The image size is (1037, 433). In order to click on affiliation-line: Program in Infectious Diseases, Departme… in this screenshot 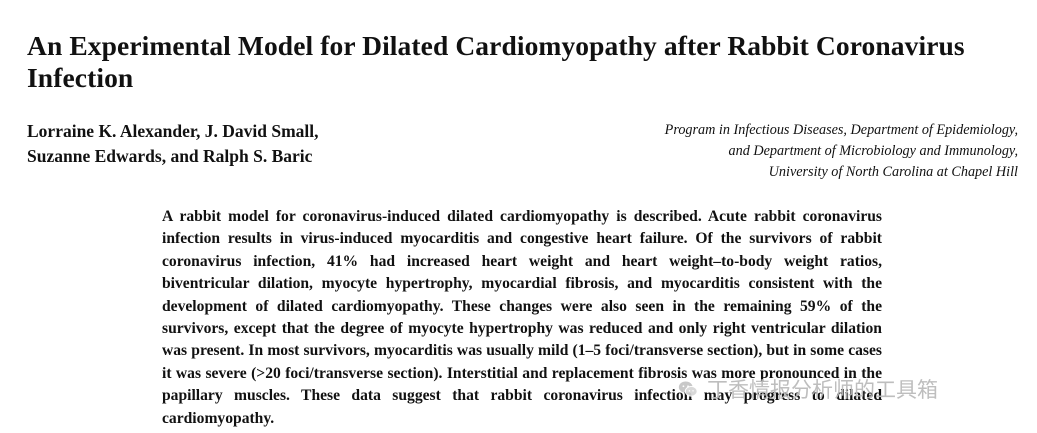, I will do `click(841, 130)`.